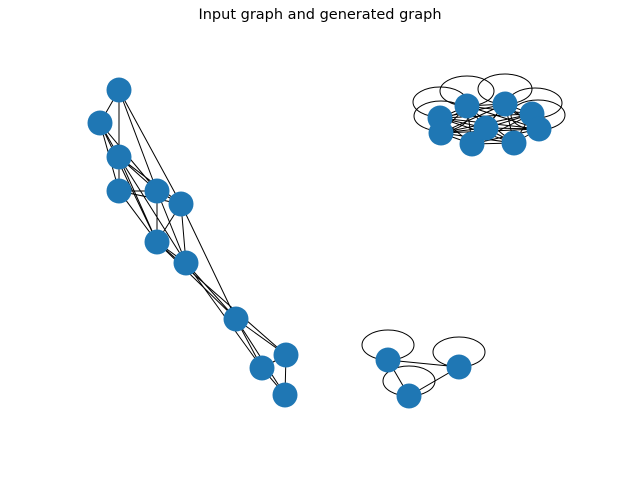 The height and width of the screenshot is (480, 640). I want to click on generated-graph-small, so click(423, 369).